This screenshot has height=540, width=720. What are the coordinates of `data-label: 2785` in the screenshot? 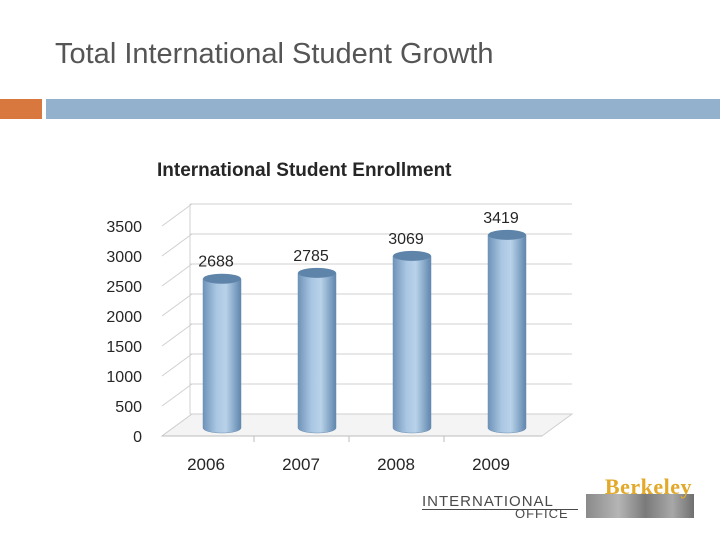 It's located at (311, 256).